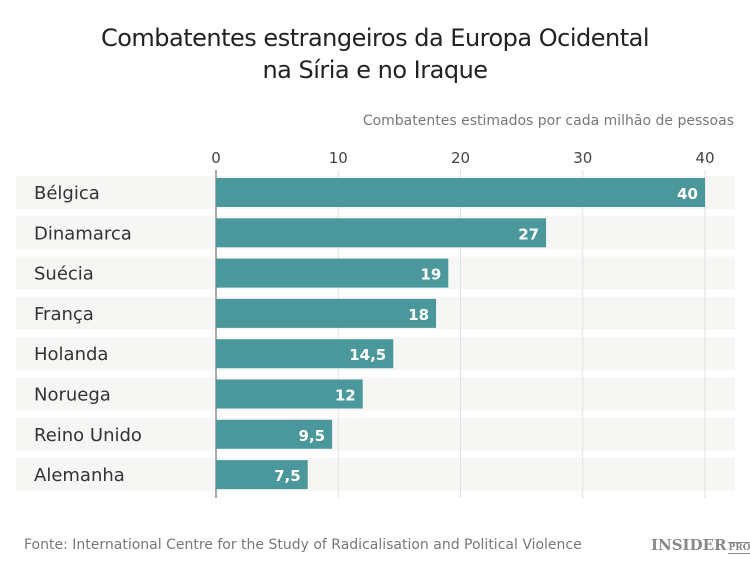 This screenshot has width=750, height=563. What do you see at coordinates (287, 476) in the screenshot?
I see `data-label: 7,5` at bounding box center [287, 476].